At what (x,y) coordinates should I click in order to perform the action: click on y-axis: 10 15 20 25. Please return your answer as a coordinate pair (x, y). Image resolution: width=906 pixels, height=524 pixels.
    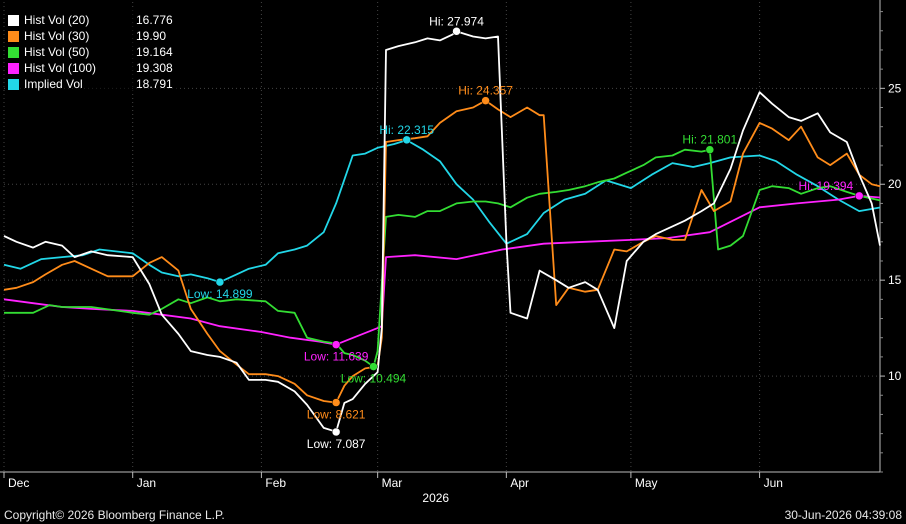
    Looking at the image, I should click on (890, 236).